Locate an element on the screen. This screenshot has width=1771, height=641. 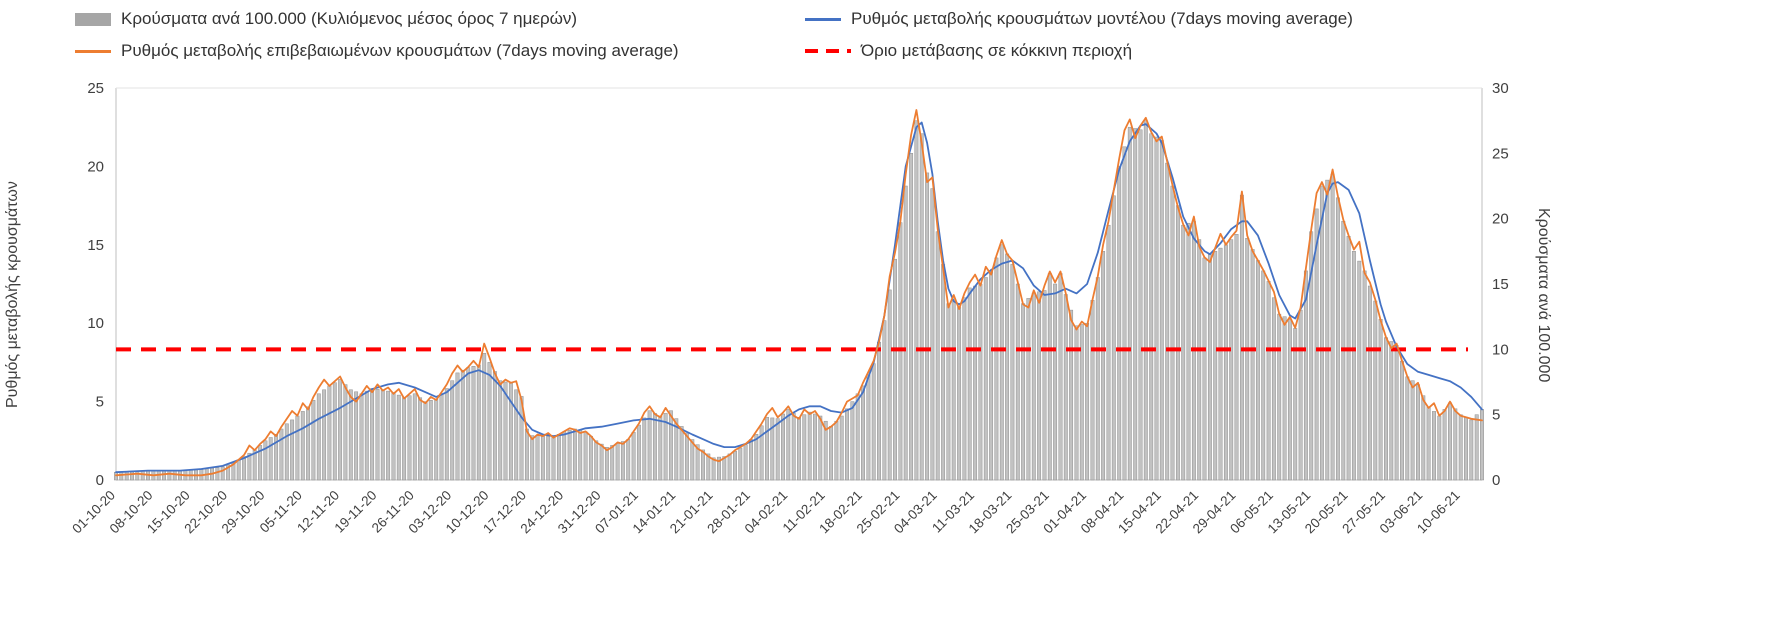
y-axis-right-title: Κρούσματα ανά 100.000 is located at coordinates (1543, 295).